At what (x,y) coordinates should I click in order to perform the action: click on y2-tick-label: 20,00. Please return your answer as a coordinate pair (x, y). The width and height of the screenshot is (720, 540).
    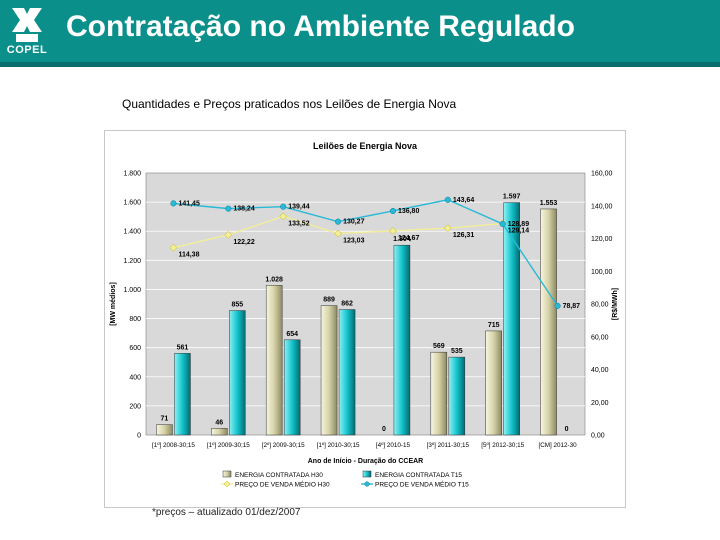
    Looking at the image, I should click on (600, 403).